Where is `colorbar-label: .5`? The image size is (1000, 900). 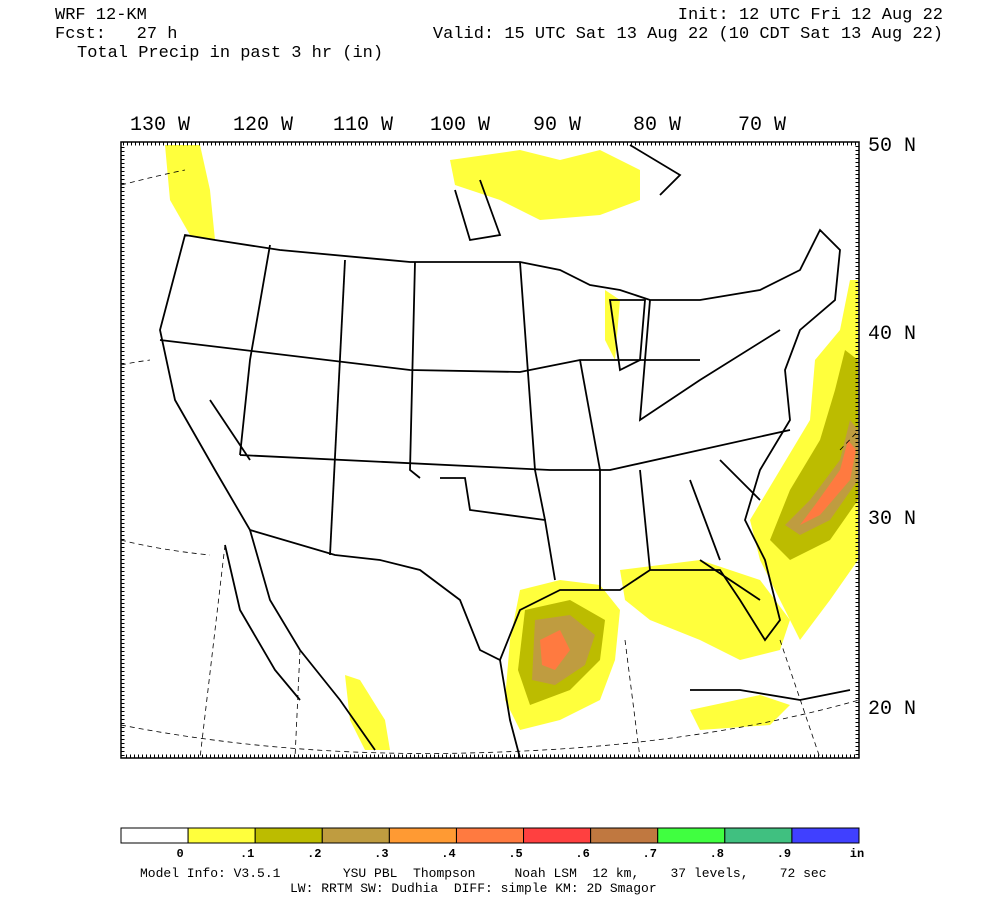
colorbar-label: .5 is located at coordinates (515, 854).